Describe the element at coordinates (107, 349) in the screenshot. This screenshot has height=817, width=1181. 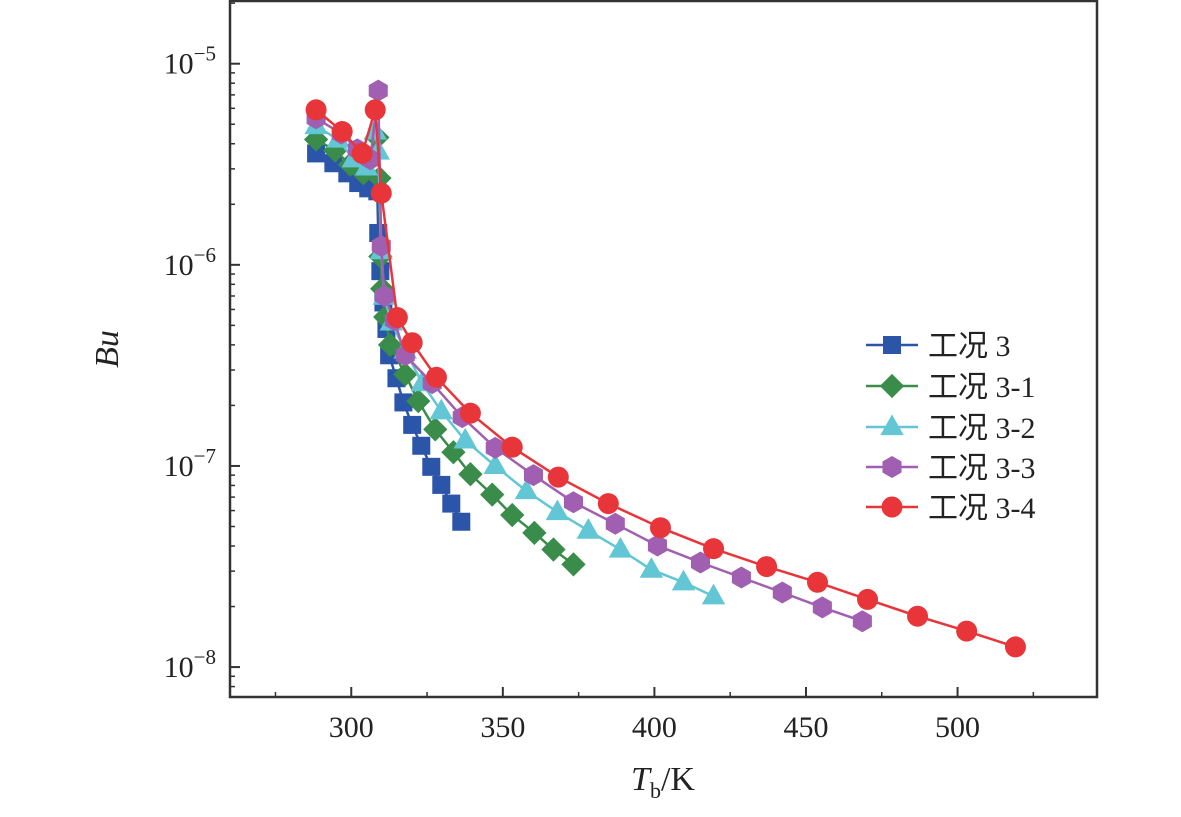
I see `y-axis-label: Bu` at that location.